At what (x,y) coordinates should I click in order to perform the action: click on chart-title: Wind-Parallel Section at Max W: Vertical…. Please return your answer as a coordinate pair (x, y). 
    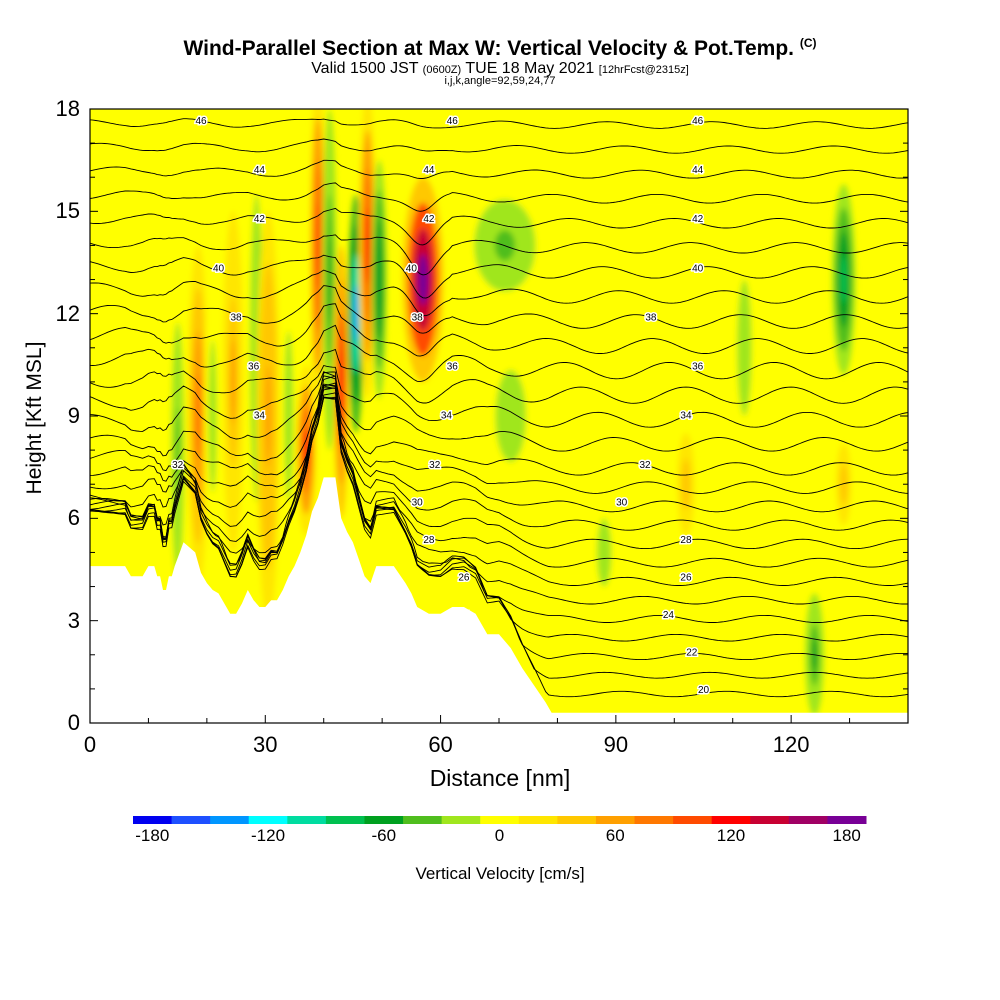
    Looking at the image, I should click on (500, 48).